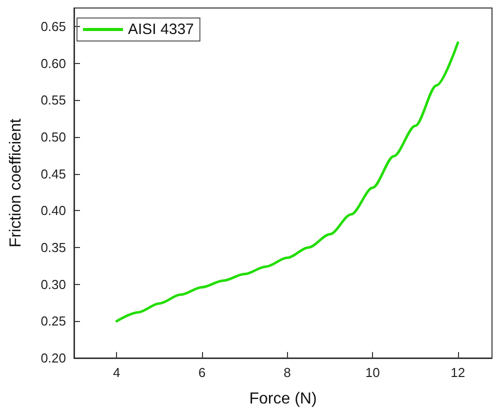 The image size is (494, 412). Describe the element at coordinates (53, 63) in the screenshot. I see `y-tick-label: 0.60` at that location.